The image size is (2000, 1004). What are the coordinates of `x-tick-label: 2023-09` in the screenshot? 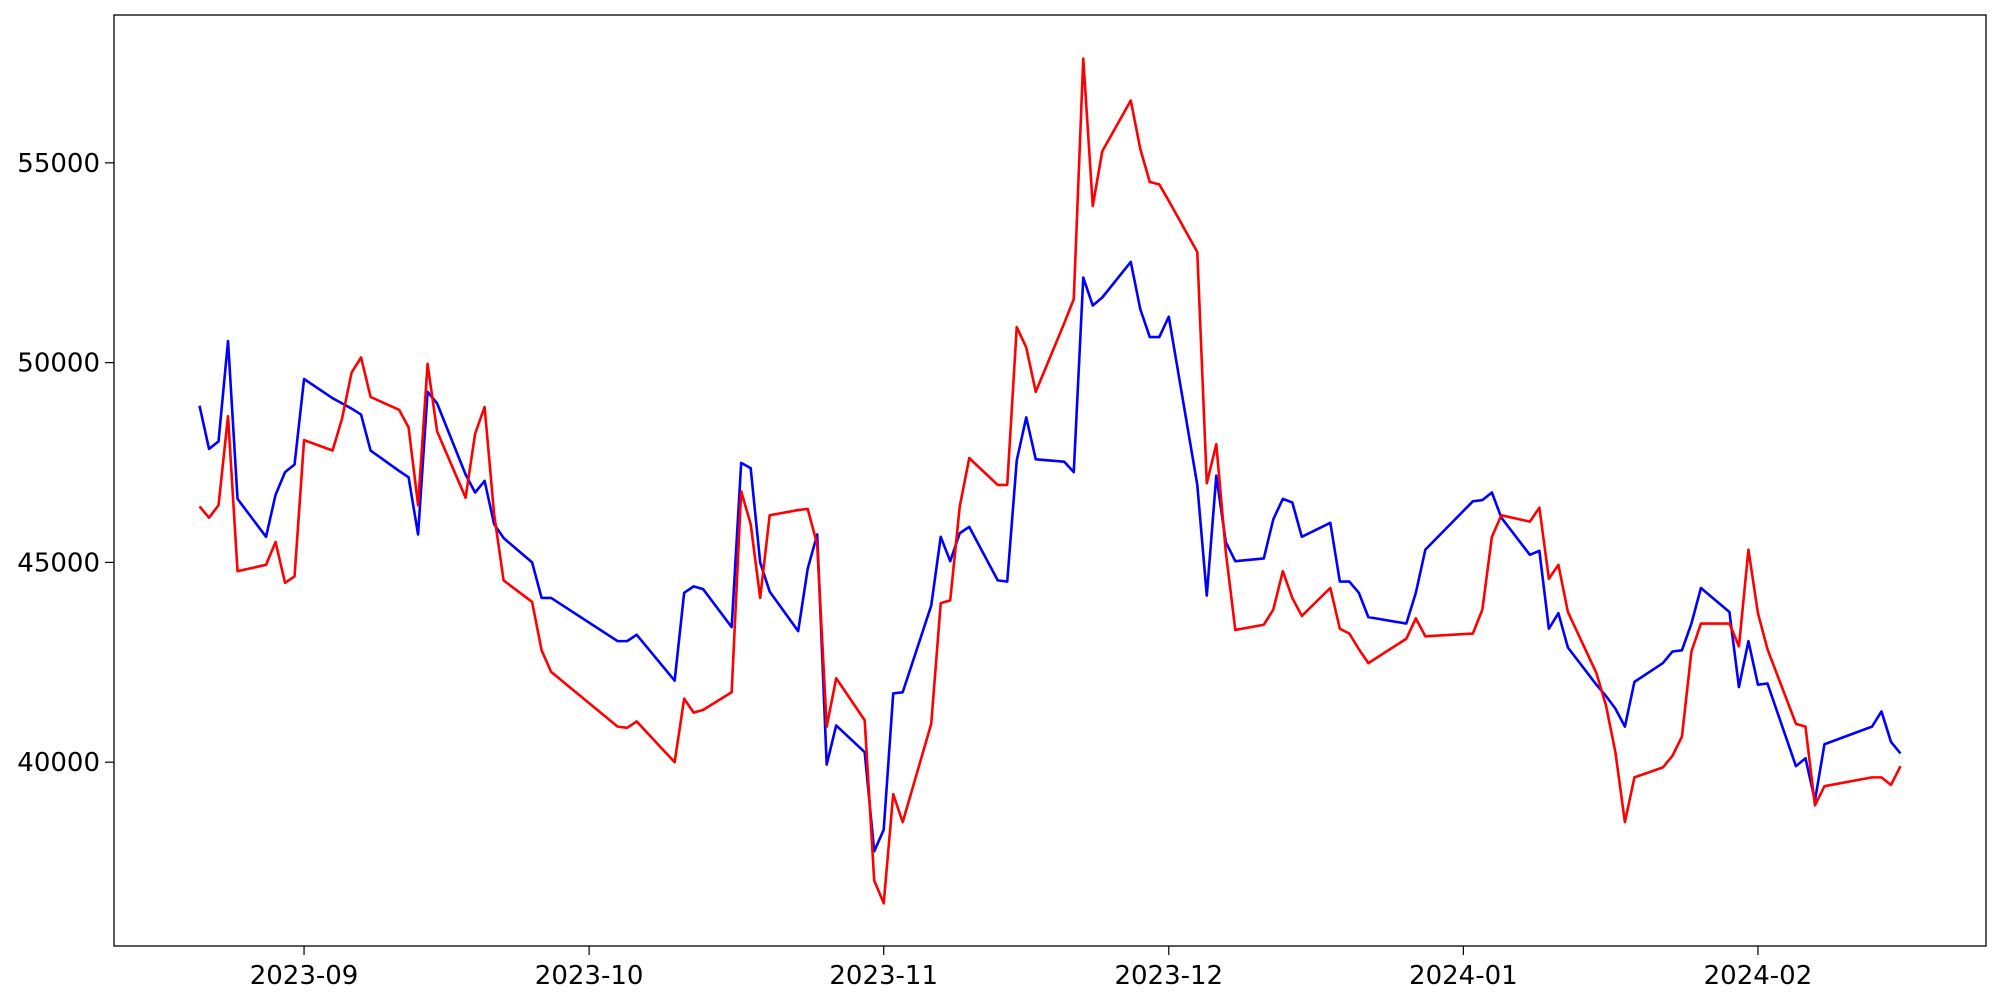 It's located at (304, 976).